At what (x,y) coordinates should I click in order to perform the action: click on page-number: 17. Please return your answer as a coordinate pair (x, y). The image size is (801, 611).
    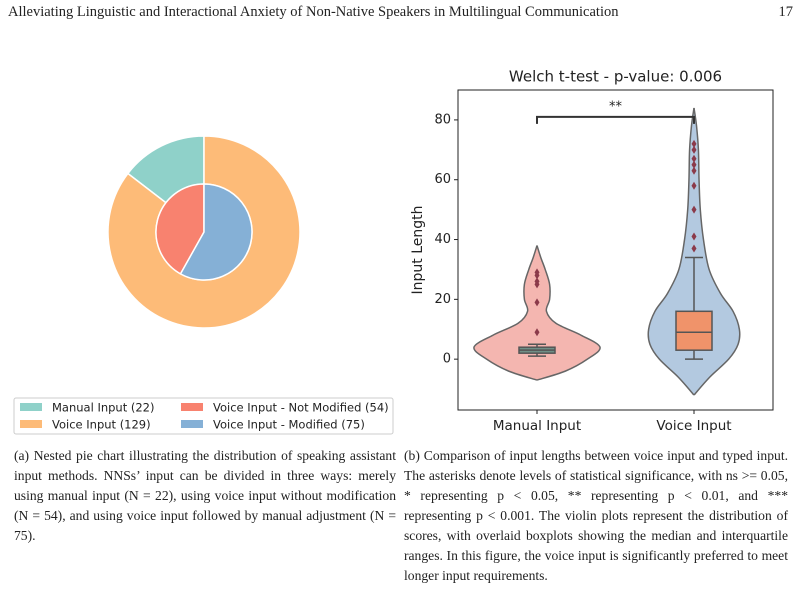
    Looking at the image, I should click on (786, 12).